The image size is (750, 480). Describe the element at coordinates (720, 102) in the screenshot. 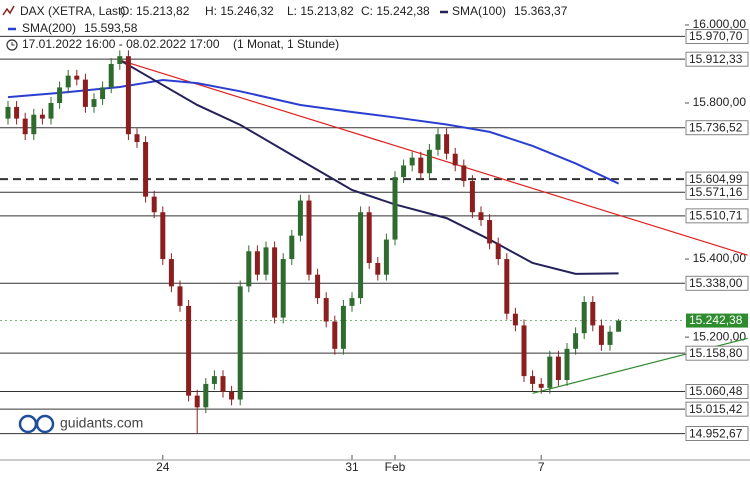

I see `y-tick-label: 15.800,00` at that location.